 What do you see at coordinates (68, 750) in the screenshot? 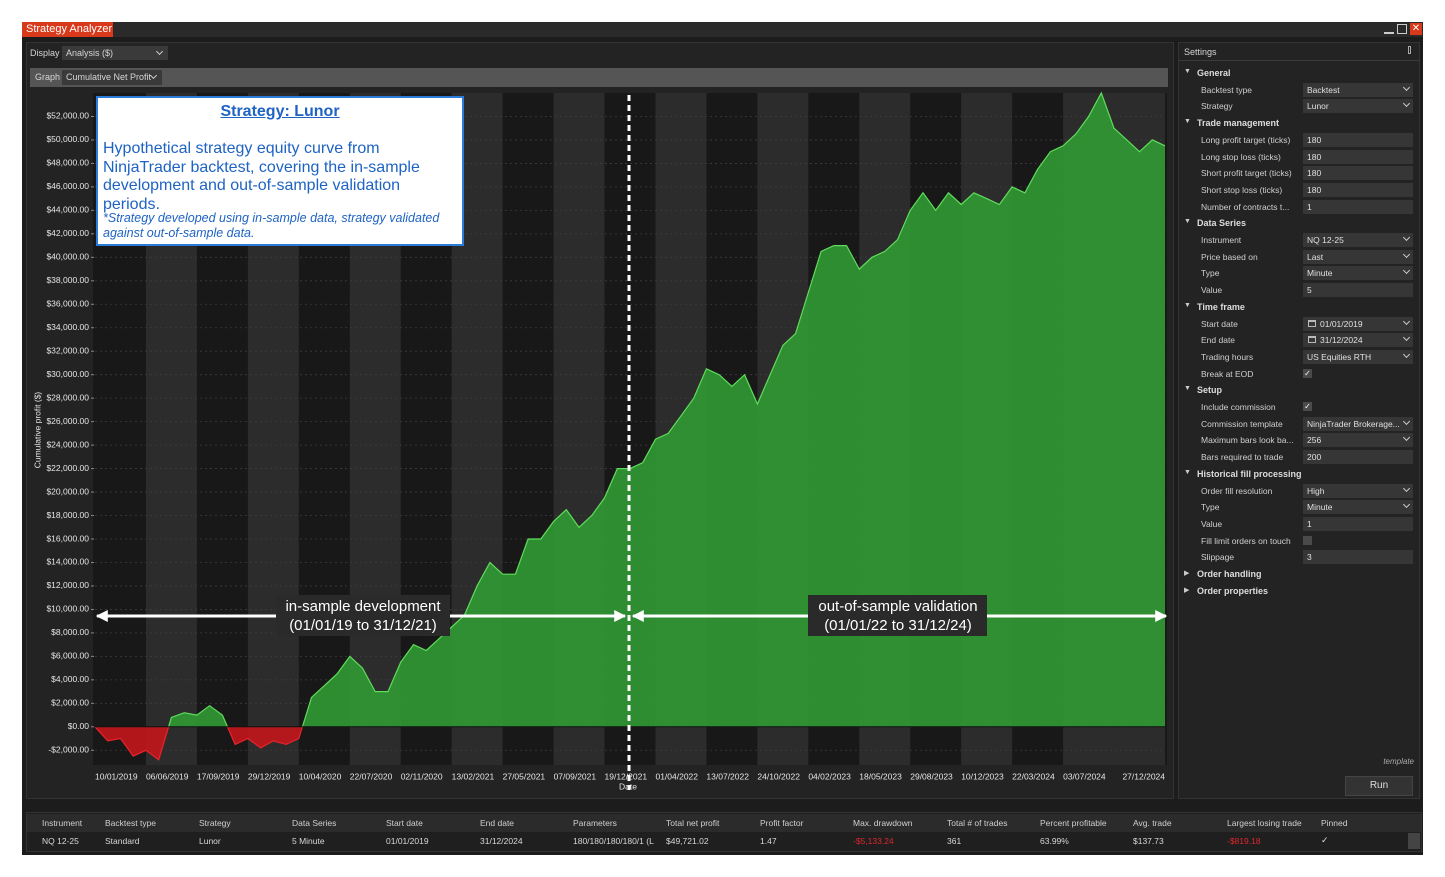
I see `y-tick-label: -$2,000.00` at bounding box center [68, 750].